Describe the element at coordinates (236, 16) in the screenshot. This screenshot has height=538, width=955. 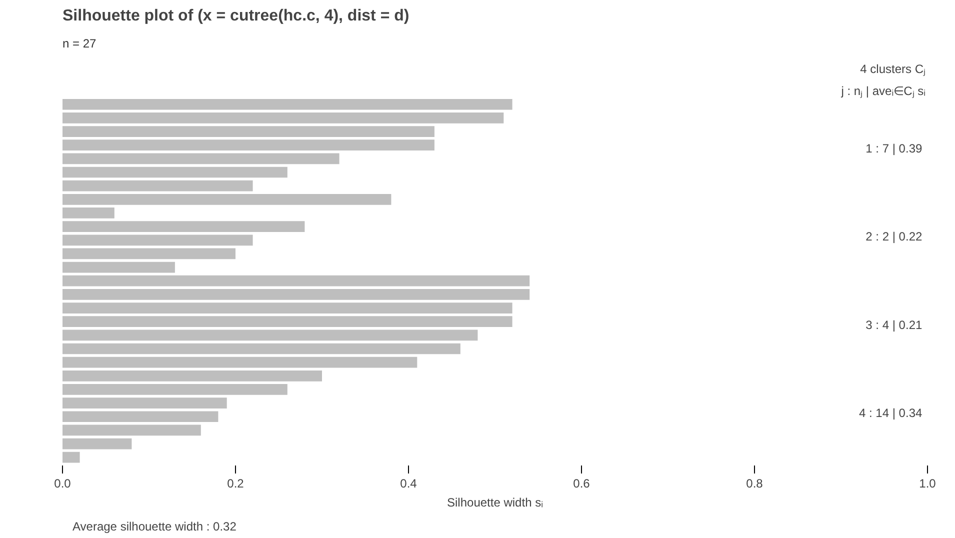
I see `chart-title: Silhouette plot of (x = cutree(hc.c, 4), dist = d)` at that location.